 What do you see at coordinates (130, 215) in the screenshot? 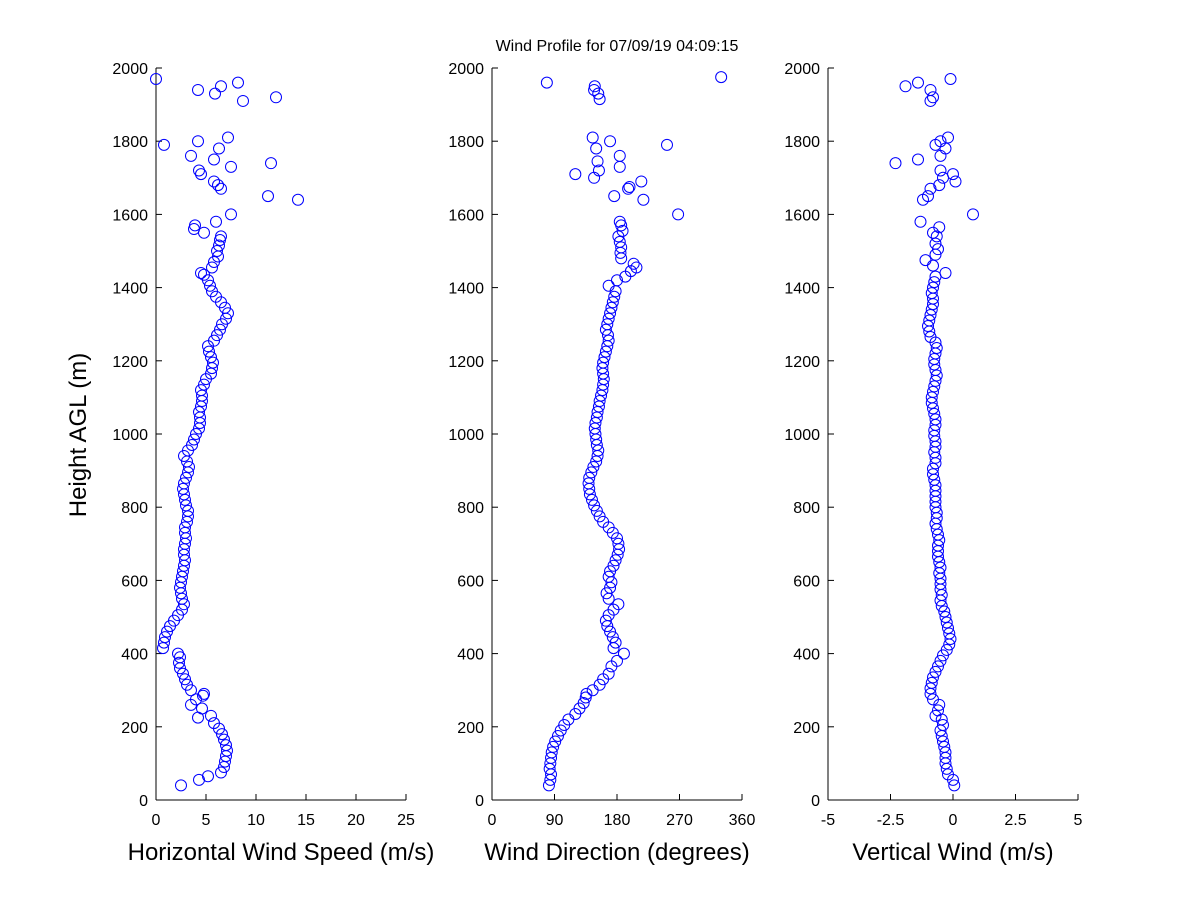
I see `speed-y-tick-label: 1600` at bounding box center [130, 215].